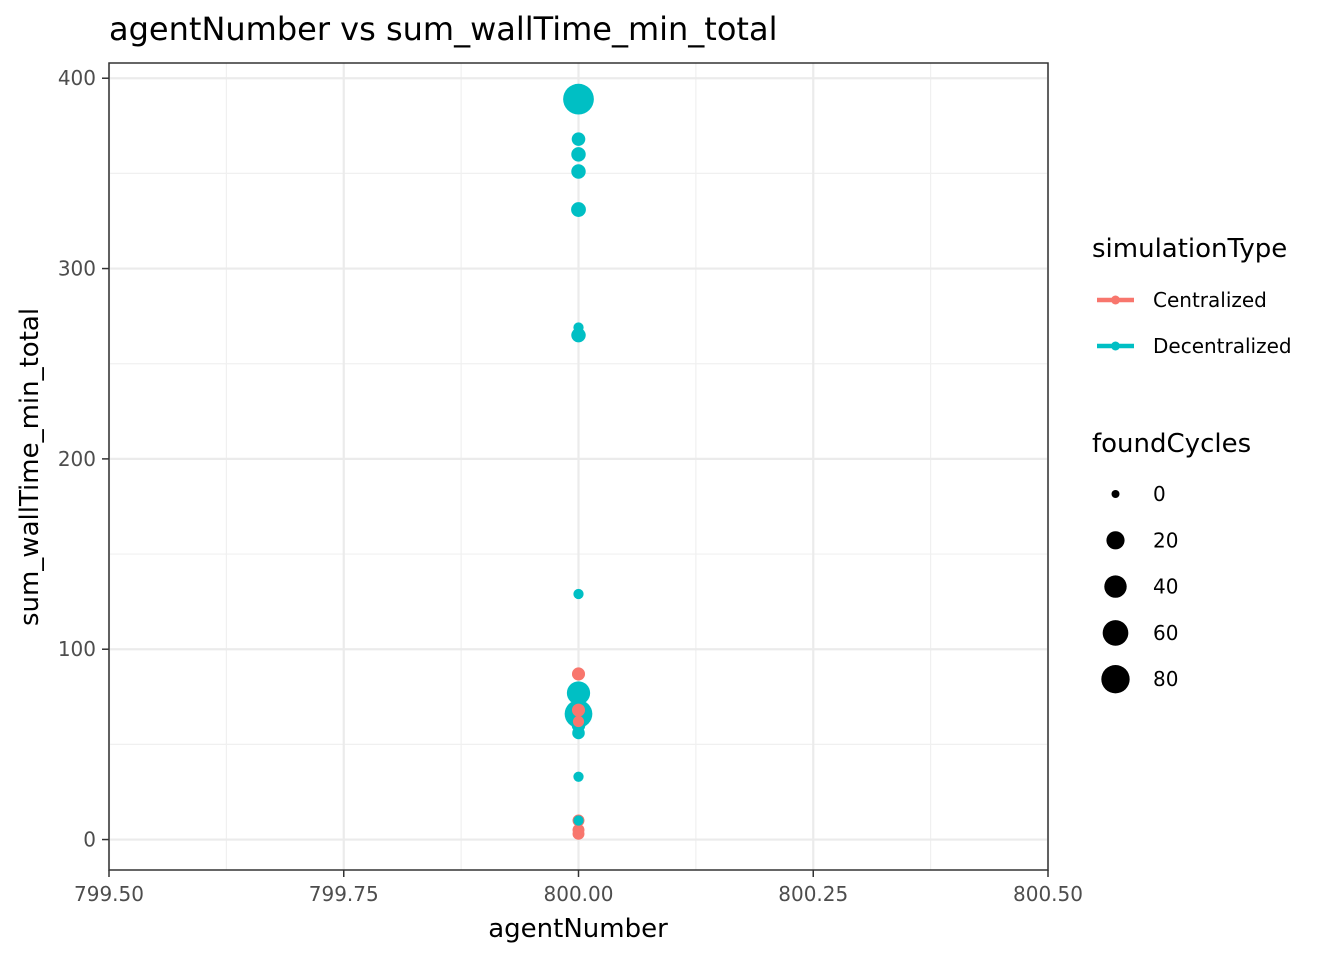 This screenshot has height=960, width=1344. What do you see at coordinates (1165, 587) in the screenshot?
I see `size-legend-label: 40` at bounding box center [1165, 587].